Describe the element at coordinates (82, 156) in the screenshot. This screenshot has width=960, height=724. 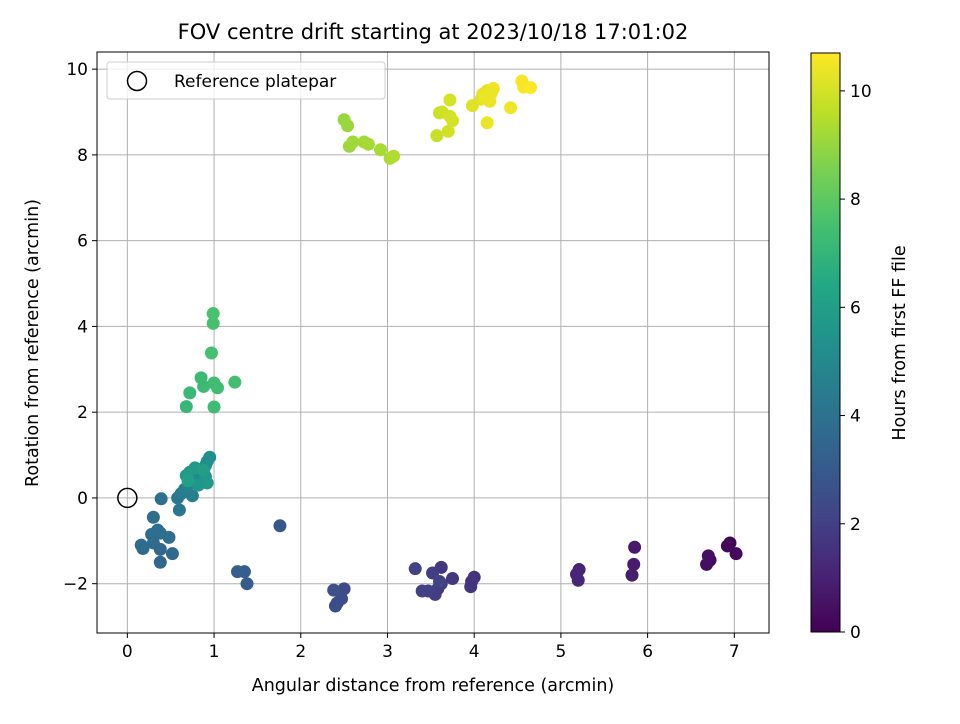
I see `y-tick-label: 8` at that location.